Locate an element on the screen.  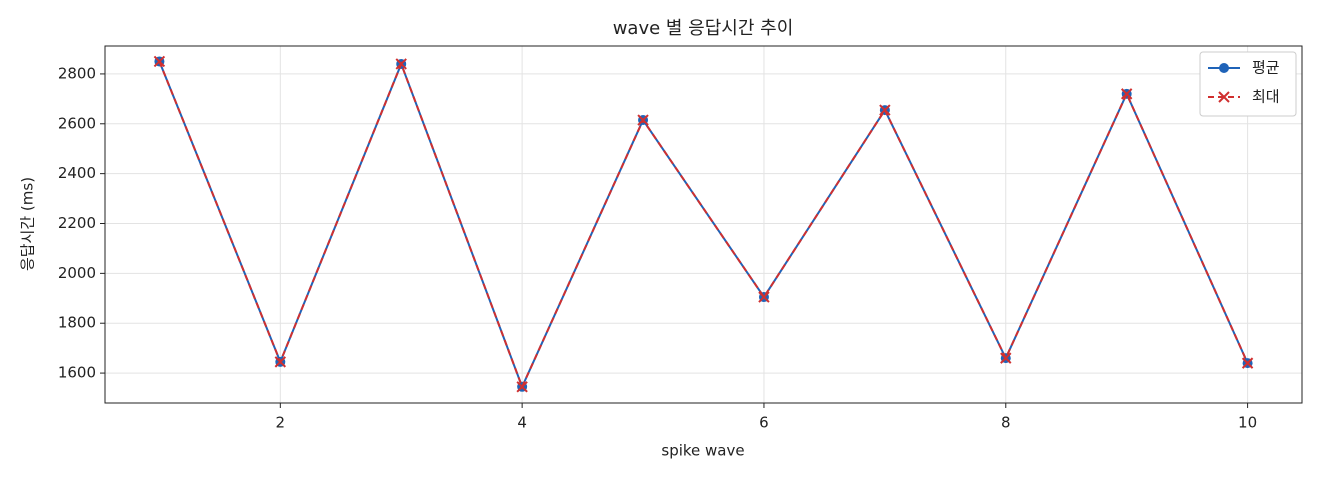
y-tick-label: 2800 is located at coordinates (77, 73).